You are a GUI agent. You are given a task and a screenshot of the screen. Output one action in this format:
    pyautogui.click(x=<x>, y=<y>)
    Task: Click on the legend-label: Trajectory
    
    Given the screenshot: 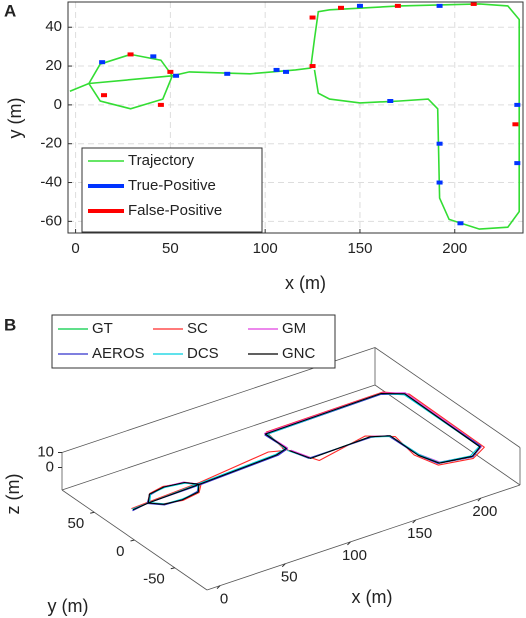 What is the action you would take?
    pyautogui.click(x=161, y=160)
    